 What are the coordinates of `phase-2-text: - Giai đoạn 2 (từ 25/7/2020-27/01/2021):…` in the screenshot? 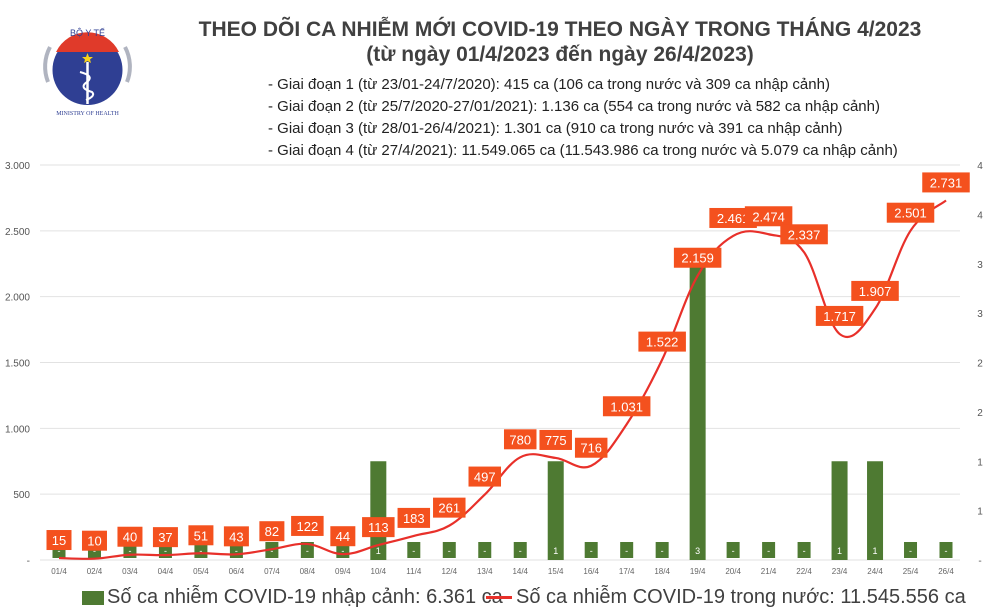 It's located at (574, 106).